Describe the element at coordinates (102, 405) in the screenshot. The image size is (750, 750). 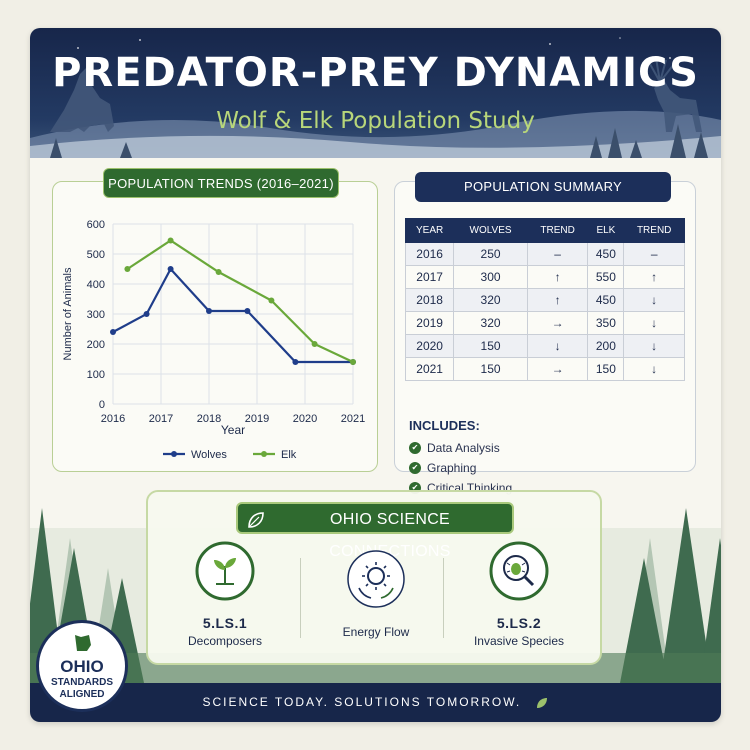
I see `y-tick-label: 0` at that location.